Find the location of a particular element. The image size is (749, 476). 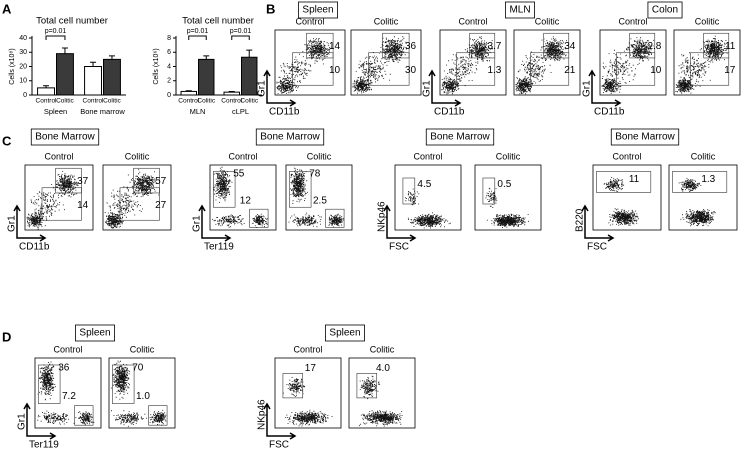

group-label: MLN is located at coordinates (198, 111).